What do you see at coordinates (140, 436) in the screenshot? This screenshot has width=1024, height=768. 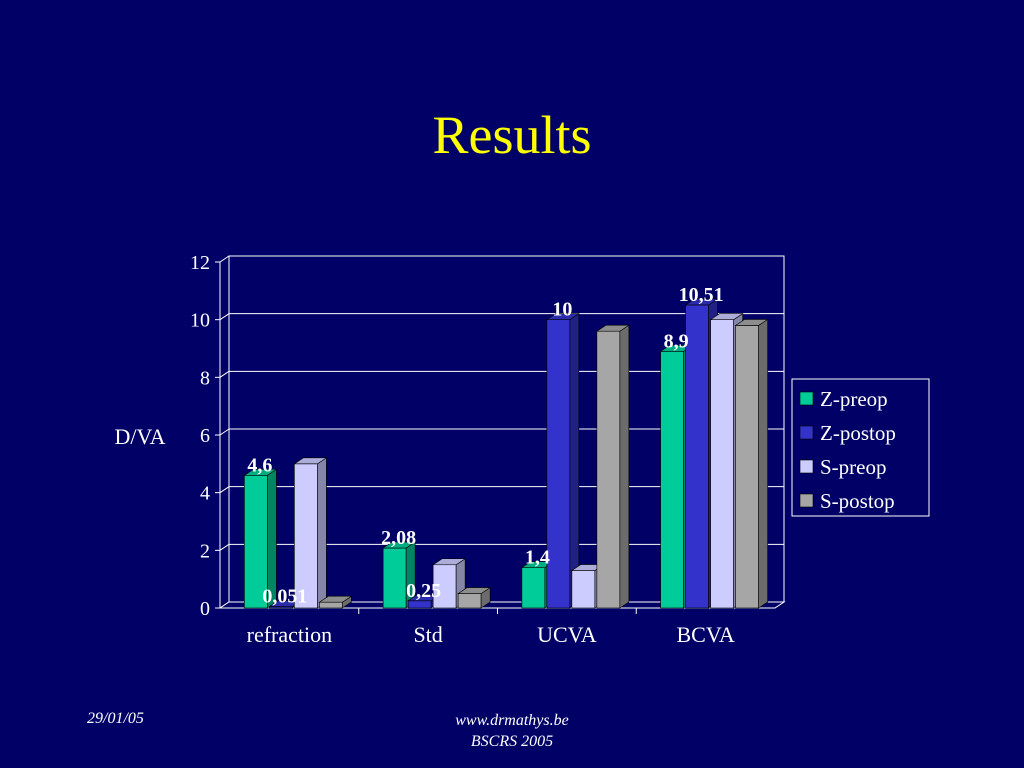 I see `y-axis-label: D/VA` at bounding box center [140, 436].